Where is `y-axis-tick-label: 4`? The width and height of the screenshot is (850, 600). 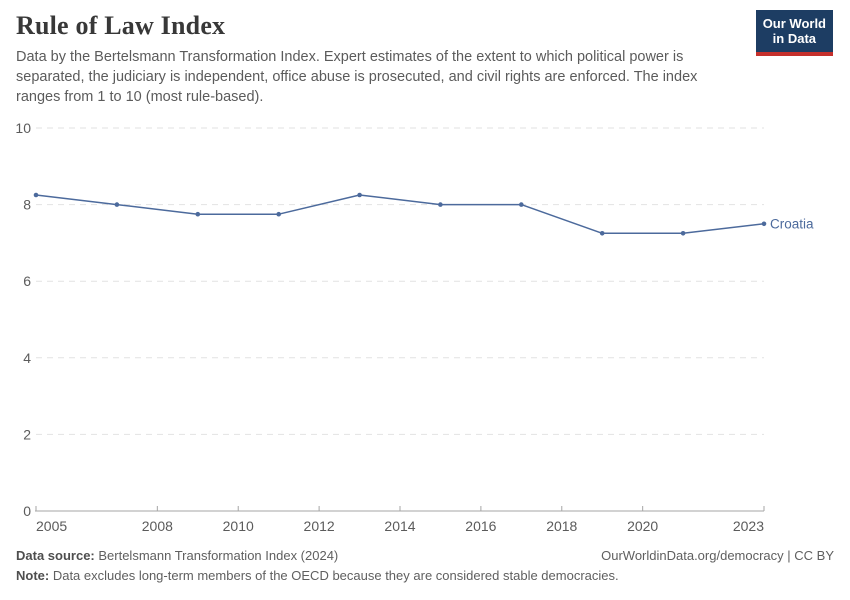 y-axis-tick-label: 4 is located at coordinates (27, 358).